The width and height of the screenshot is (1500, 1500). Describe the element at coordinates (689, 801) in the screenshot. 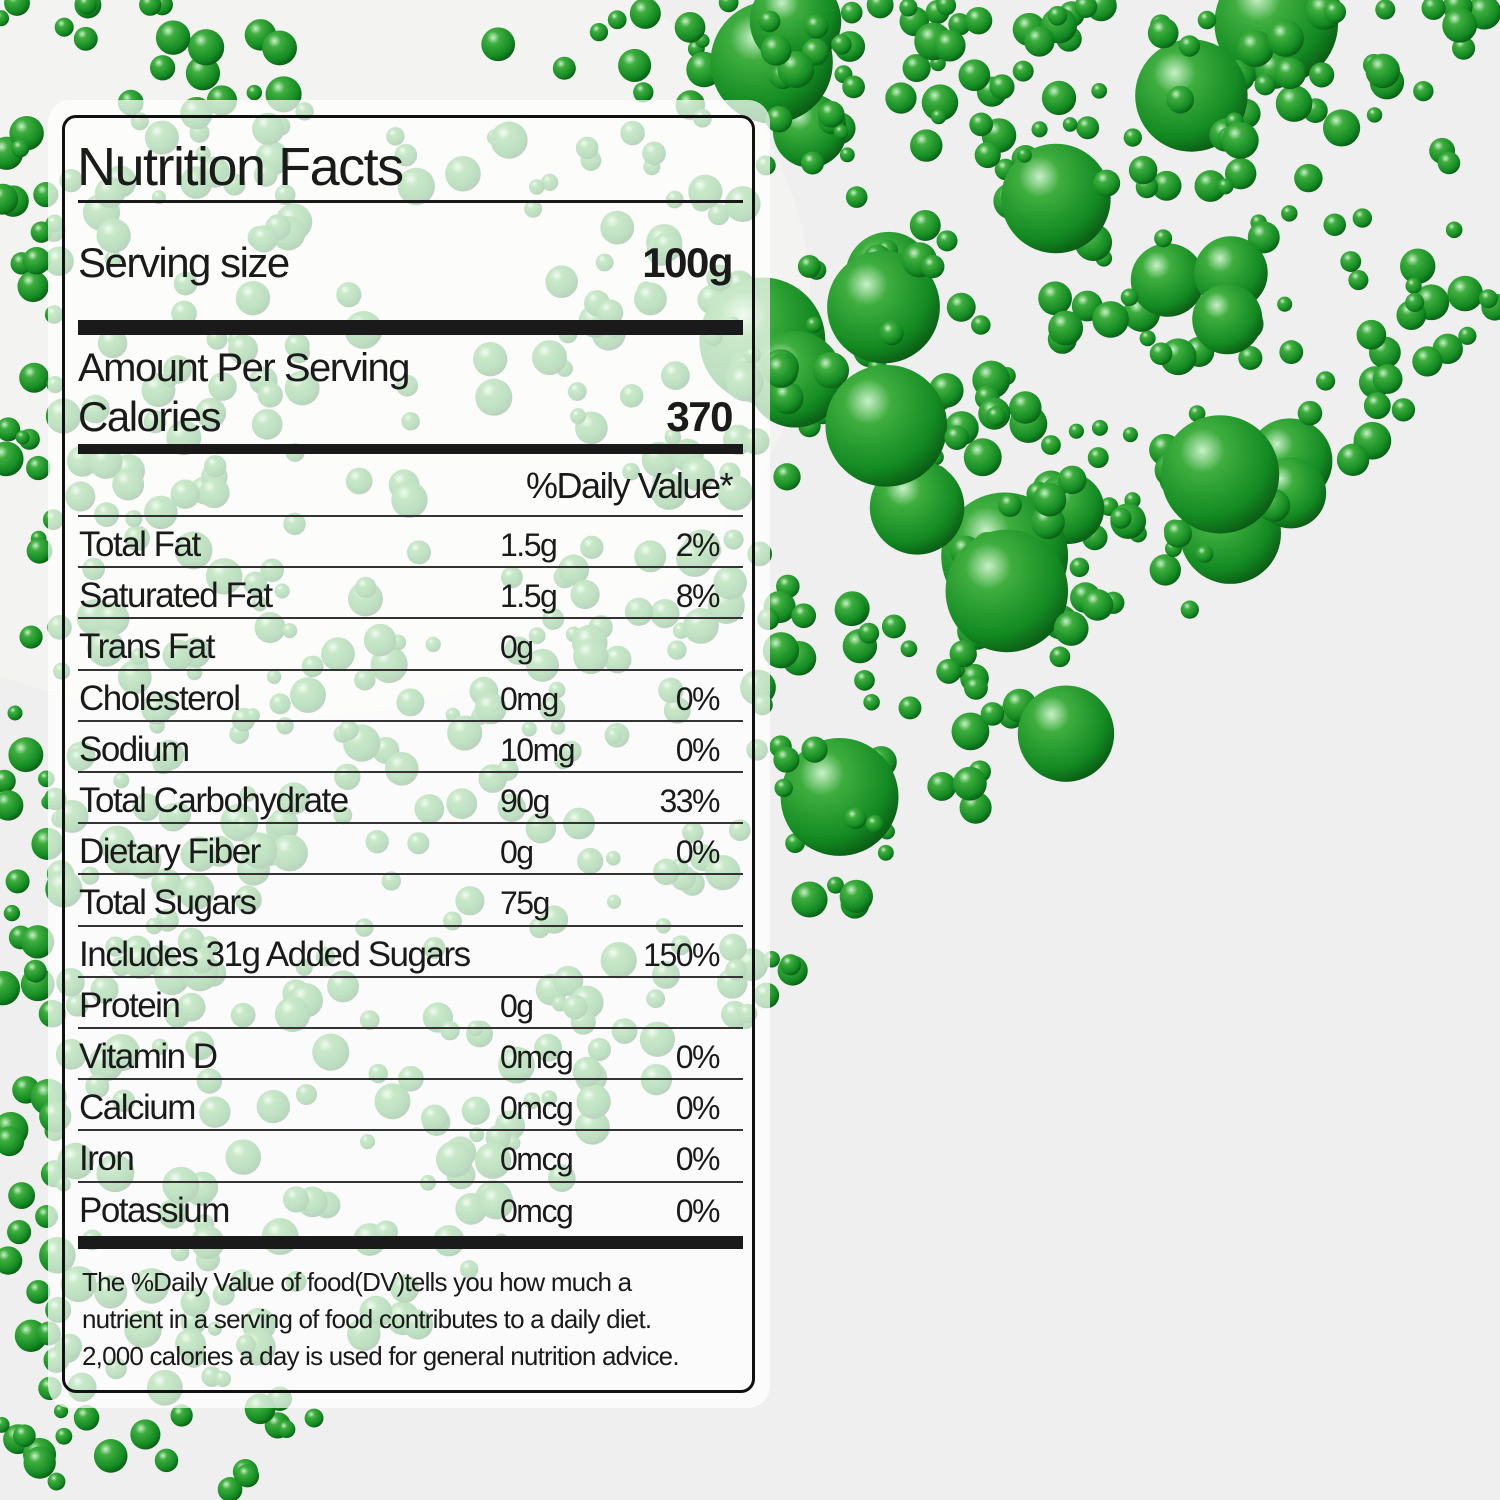

I see `daily-value: 33%` at that location.